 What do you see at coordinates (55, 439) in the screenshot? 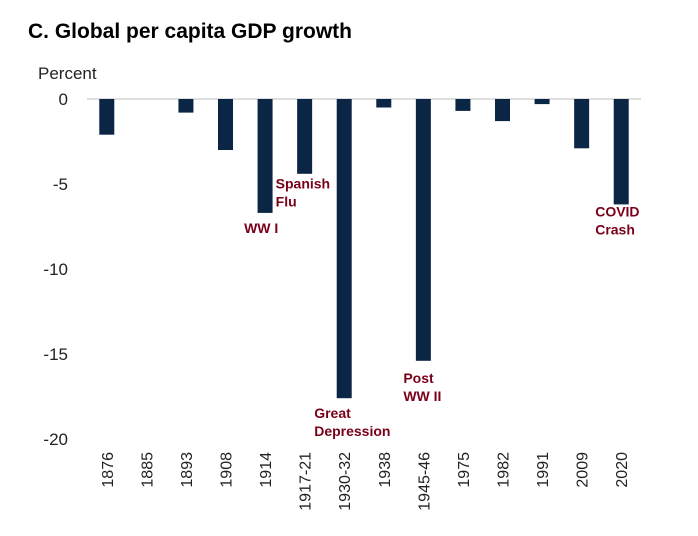
I see `y-tick-label: -20` at bounding box center [55, 439].